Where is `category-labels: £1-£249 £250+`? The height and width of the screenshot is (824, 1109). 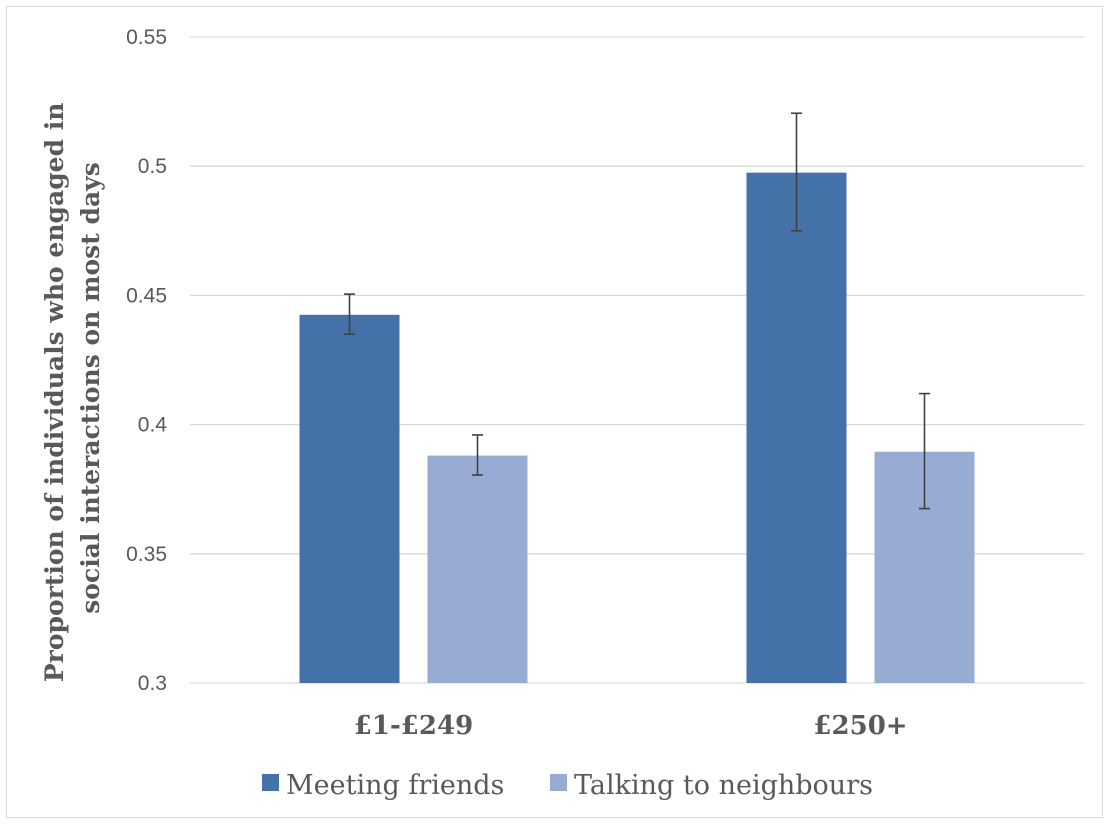
category-labels: £1-£249 £250+ is located at coordinates (631, 726).